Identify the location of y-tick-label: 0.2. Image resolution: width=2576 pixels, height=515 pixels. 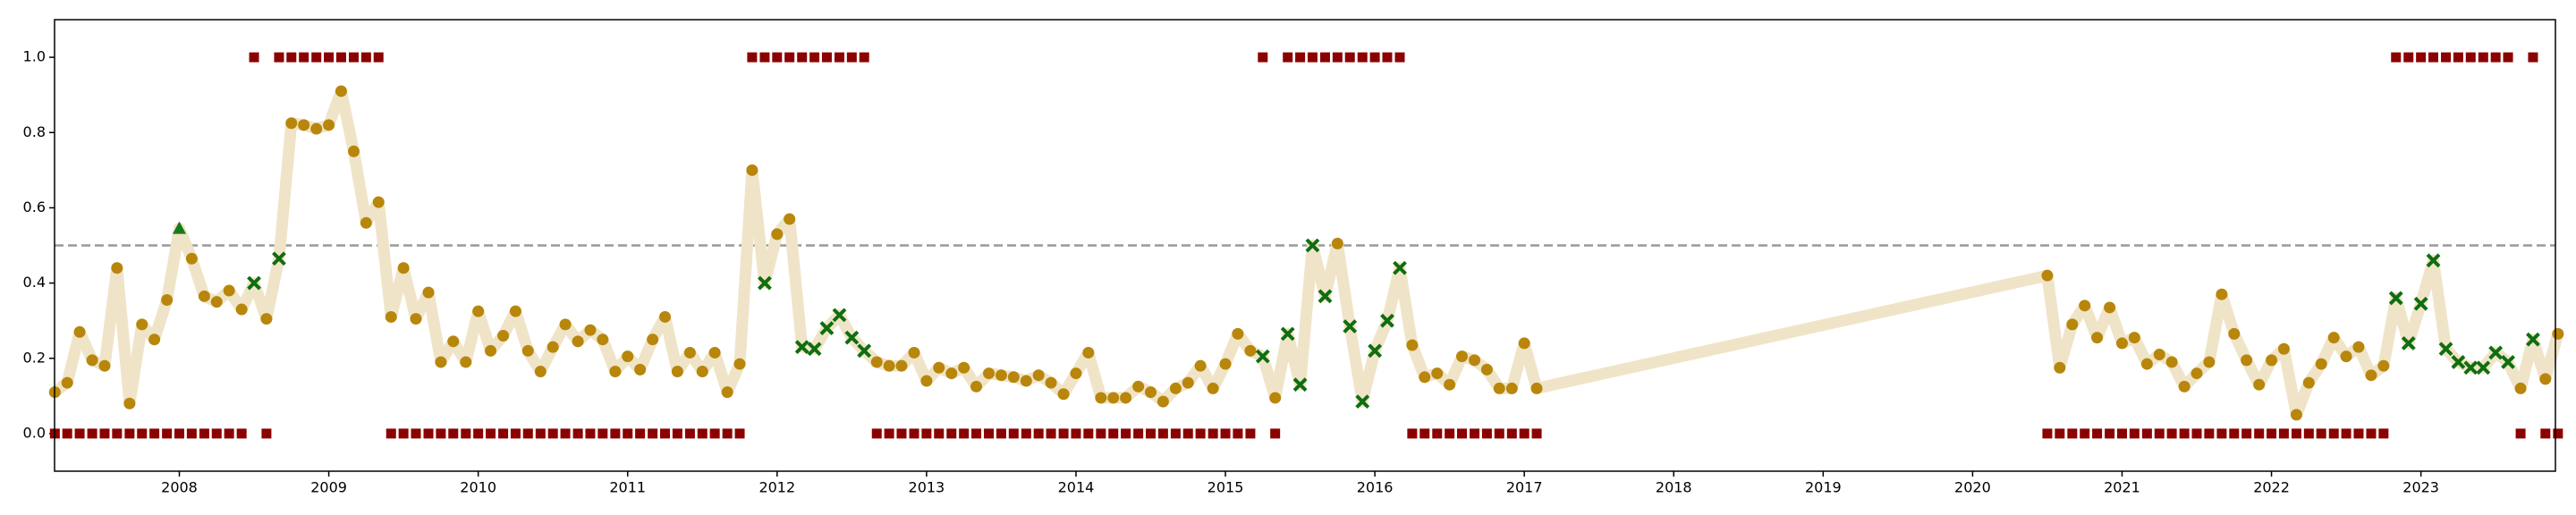
(34, 357).